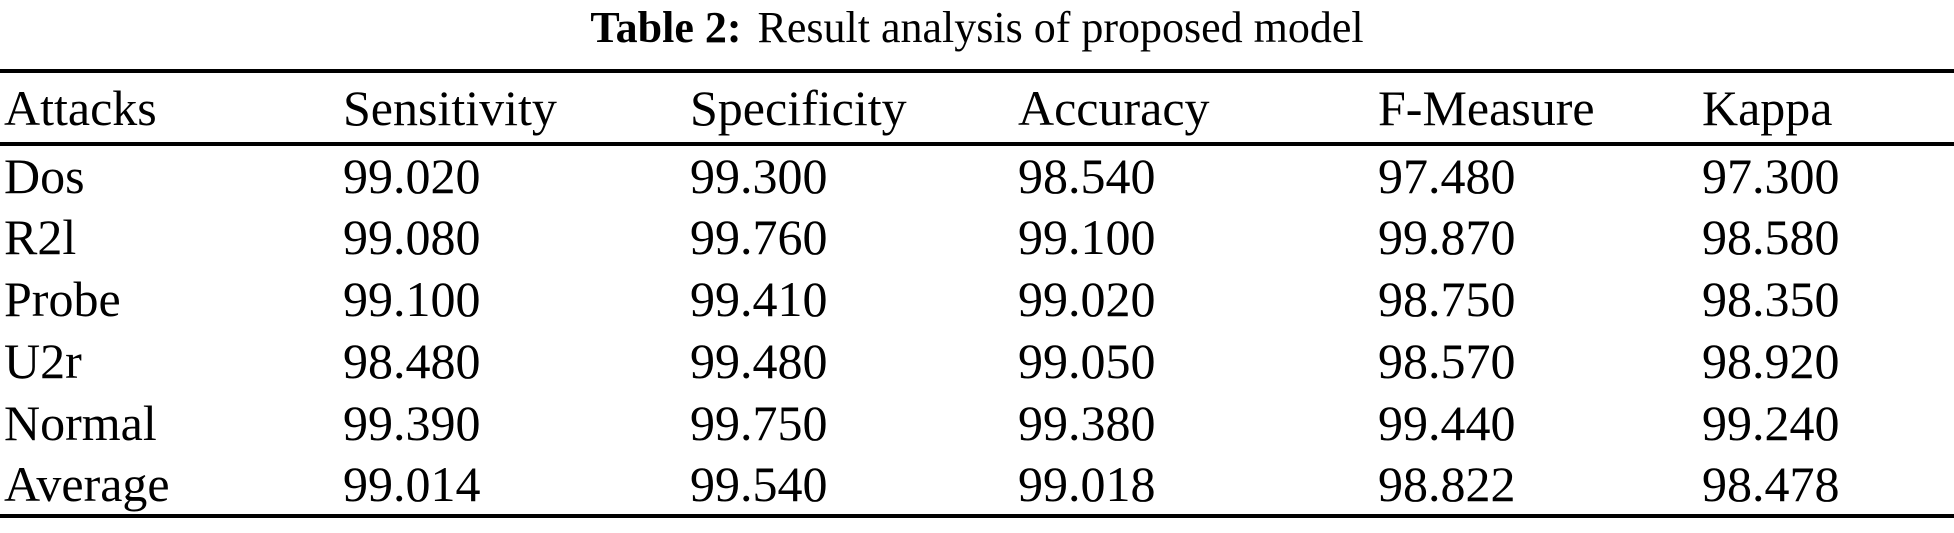 The image size is (1954, 533). I want to click on row-label-cell: Normal, so click(80, 423).